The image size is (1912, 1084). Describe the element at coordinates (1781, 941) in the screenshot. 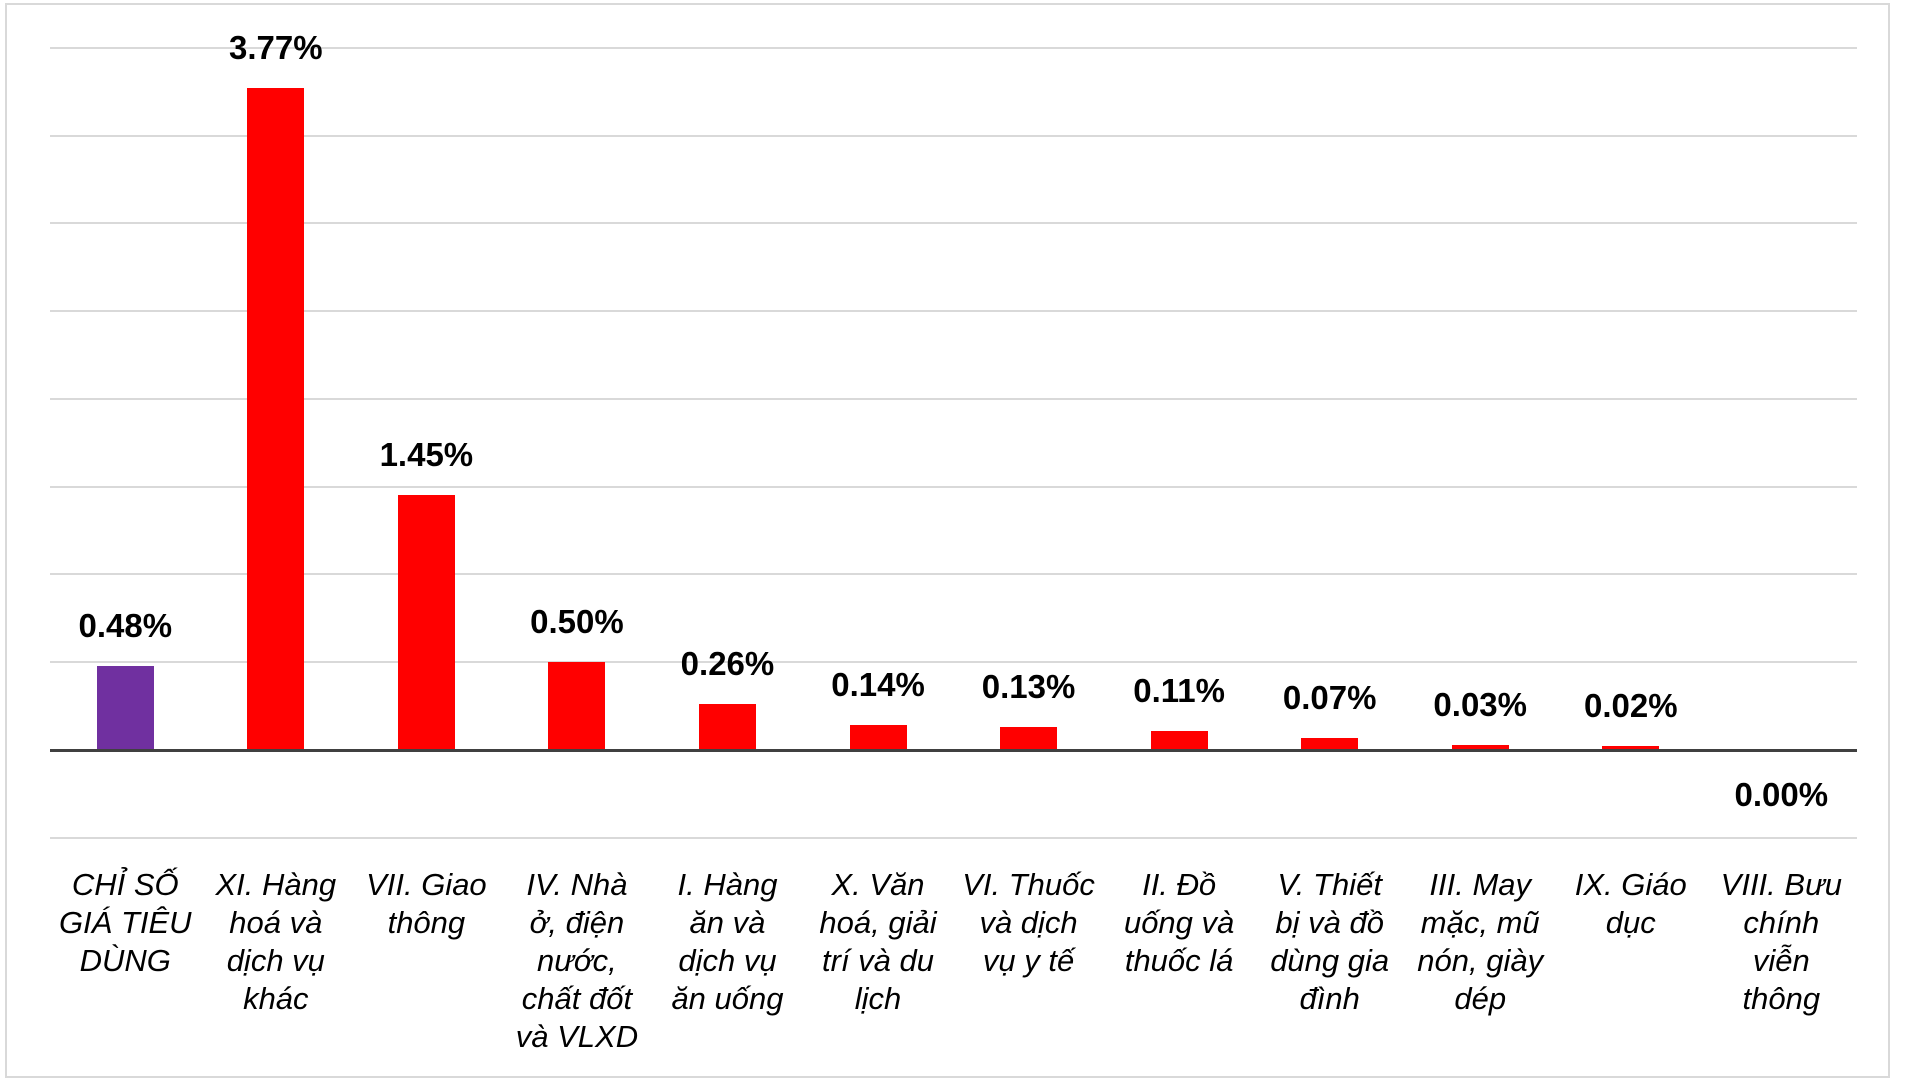

I see `category-label: VIII. Bưu chính viễn thông` at that location.